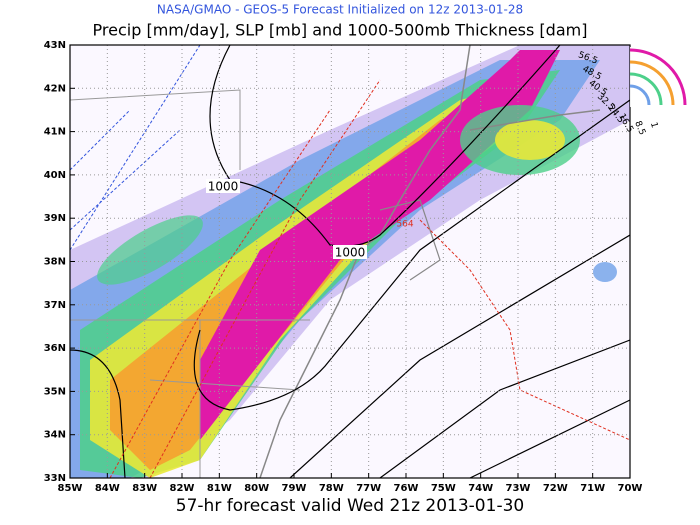 This screenshot has width=700, height=525. Describe the element at coordinates (55, 305) in the screenshot. I see `lat-label: 37N` at that location.